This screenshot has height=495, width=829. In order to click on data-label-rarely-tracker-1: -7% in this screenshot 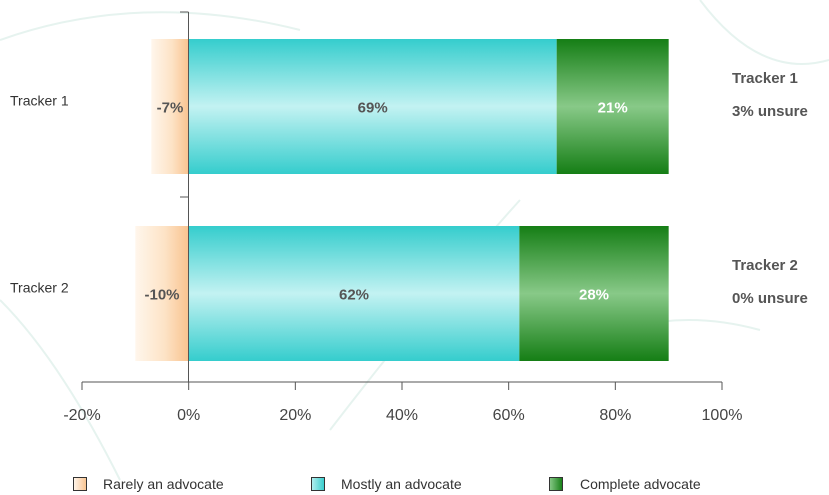, I will do `click(170, 108)`.